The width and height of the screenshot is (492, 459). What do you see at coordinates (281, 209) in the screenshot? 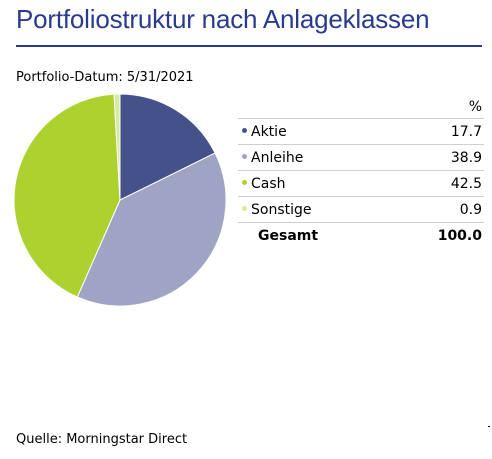
I see `legend-label-sonstige: Sonstige` at bounding box center [281, 209].